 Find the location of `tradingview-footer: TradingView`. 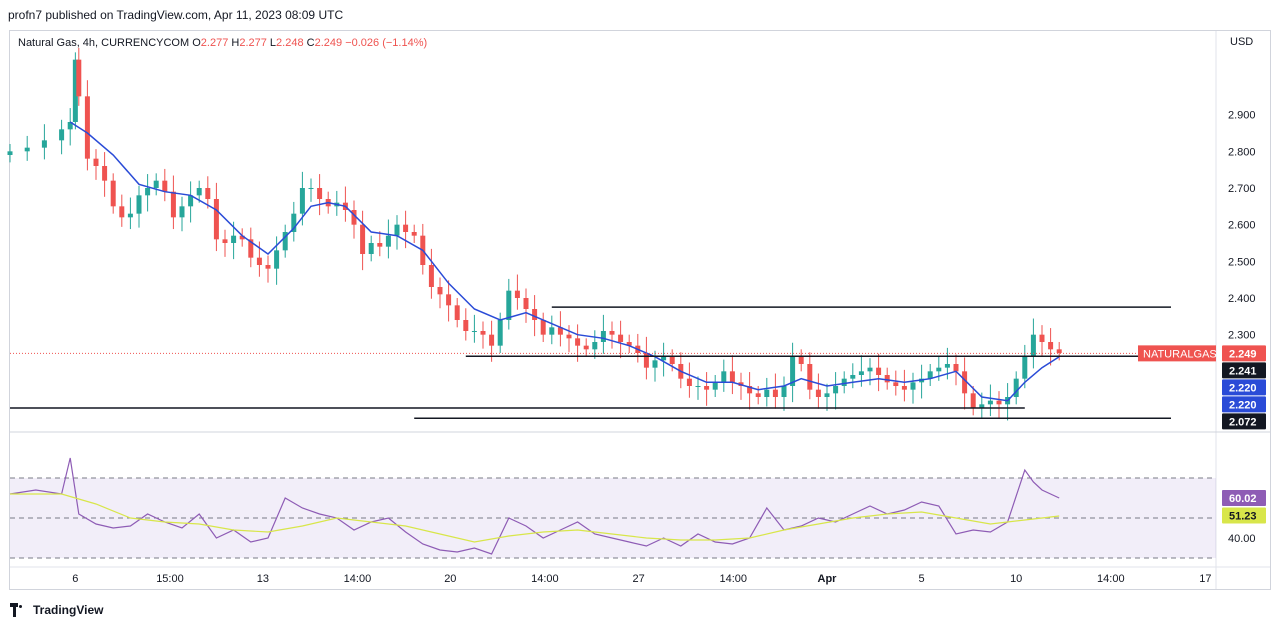

tradingview-footer: TradingView is located at coordinates (56, 610).